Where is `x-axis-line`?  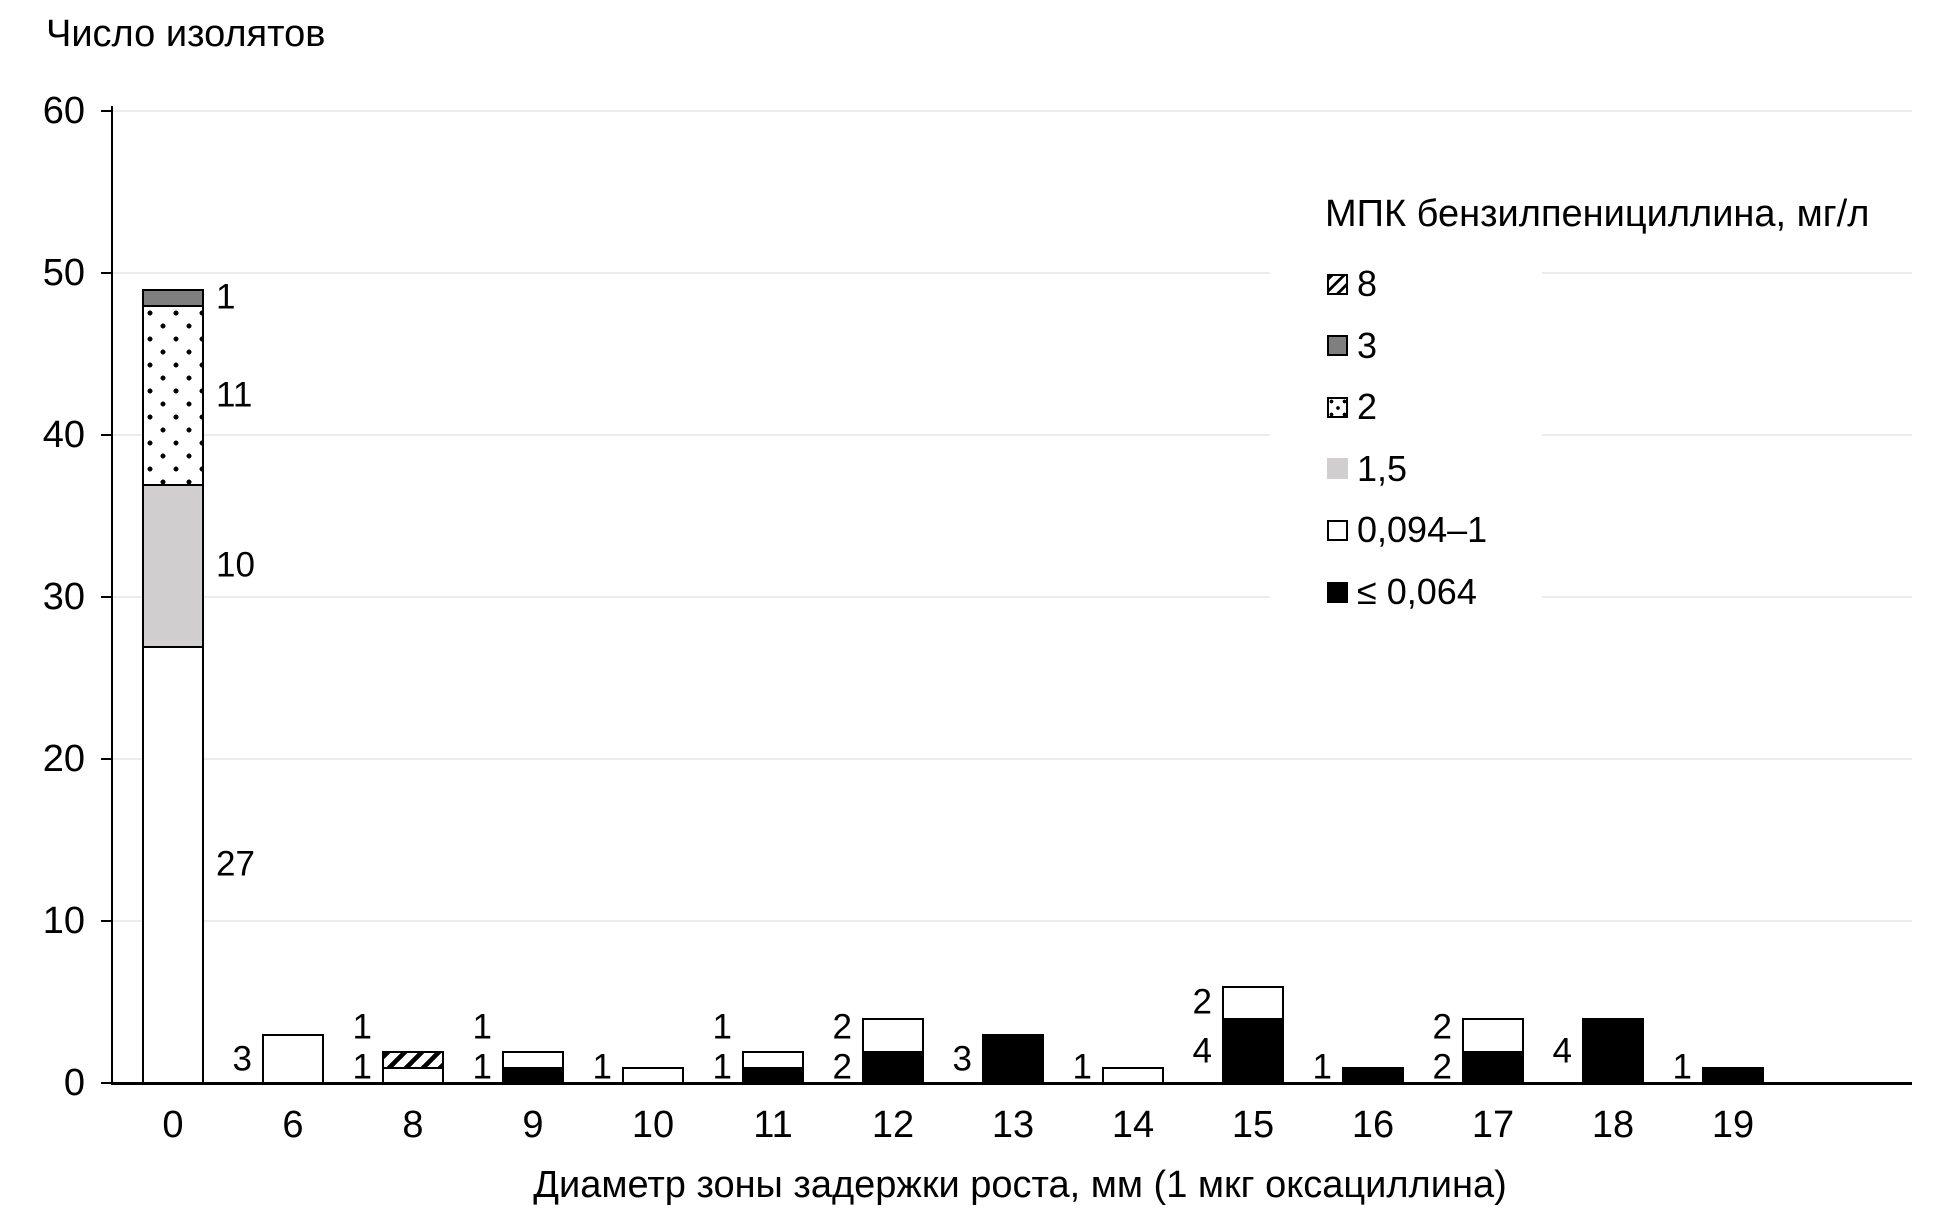 x-axis-line is located at coordinates (1012, 1083).